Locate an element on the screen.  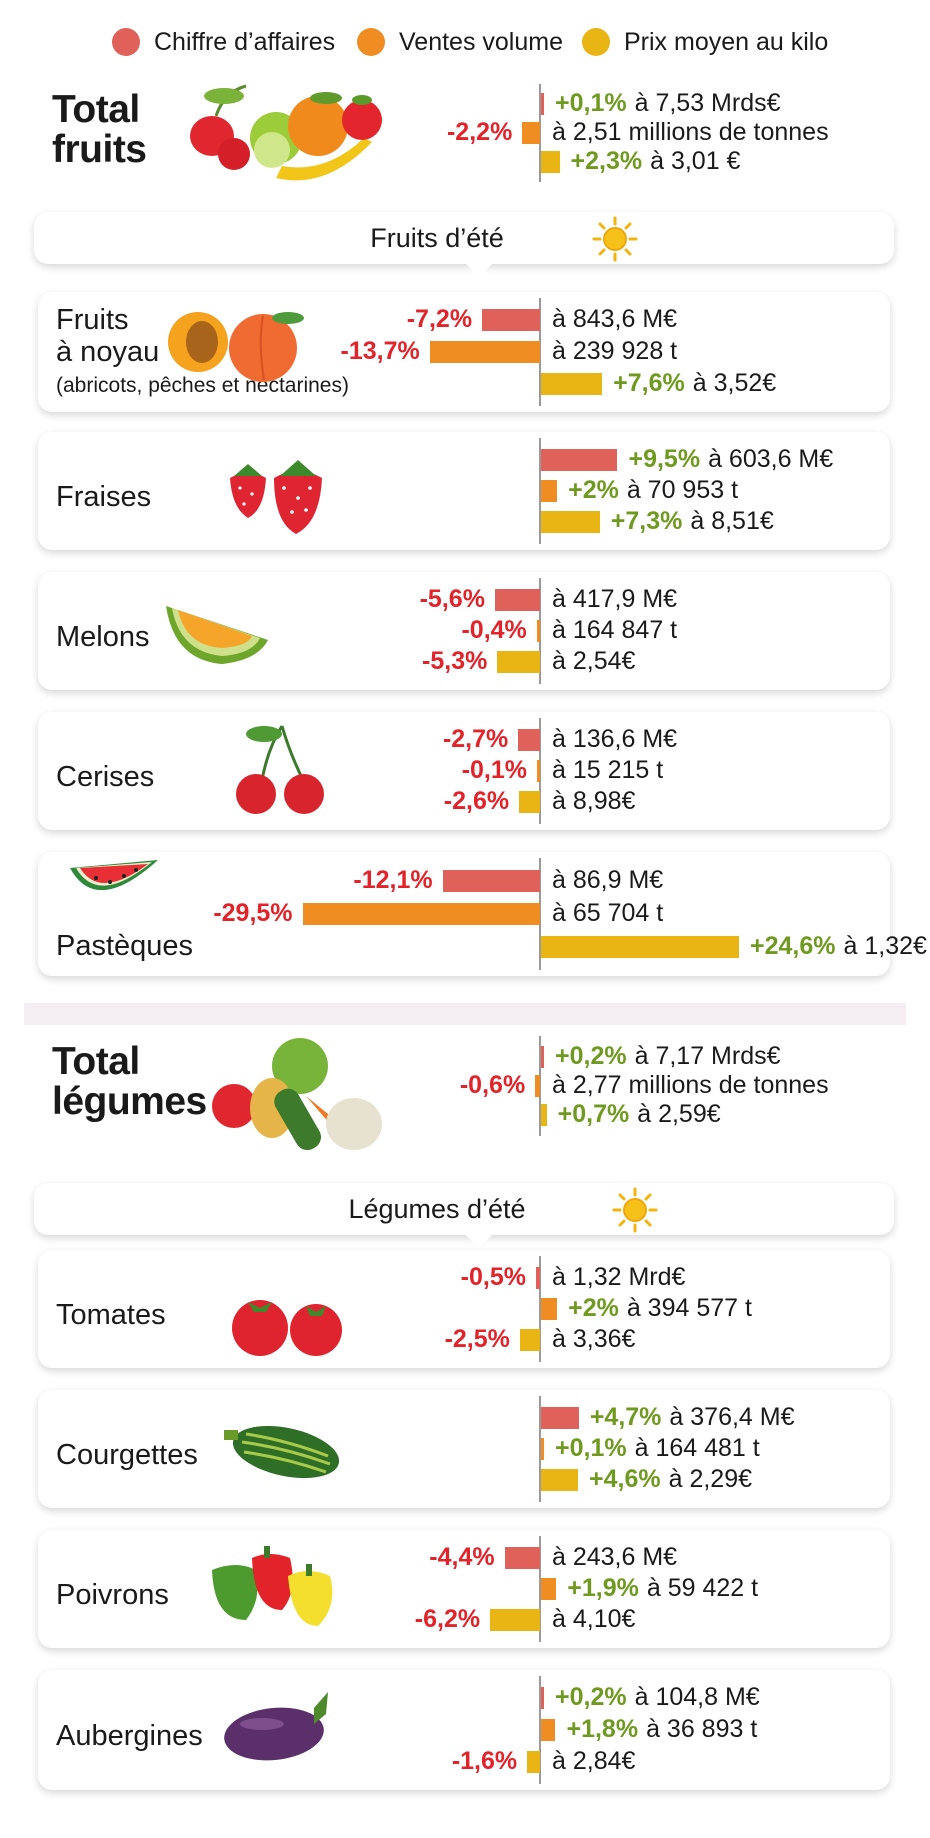
row-title: Tomates is located at coordinates (111, 1315).